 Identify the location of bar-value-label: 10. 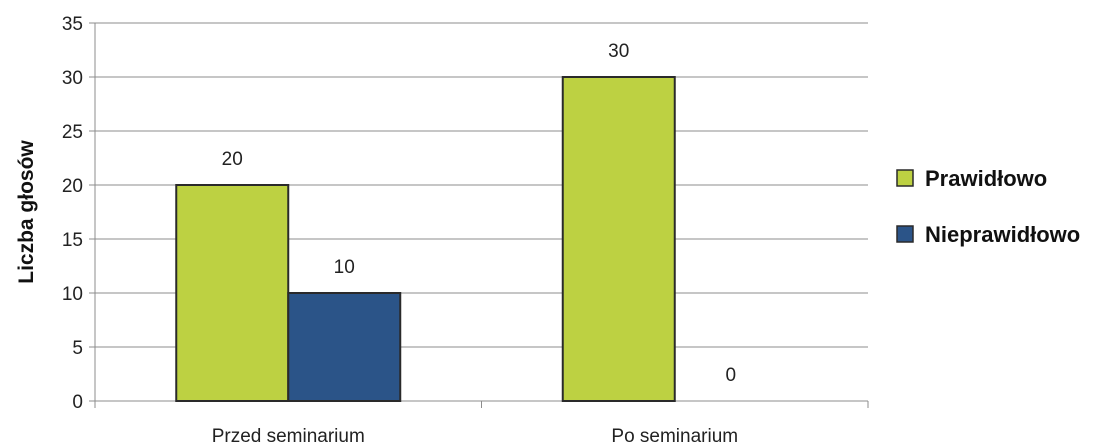
(344, 267).